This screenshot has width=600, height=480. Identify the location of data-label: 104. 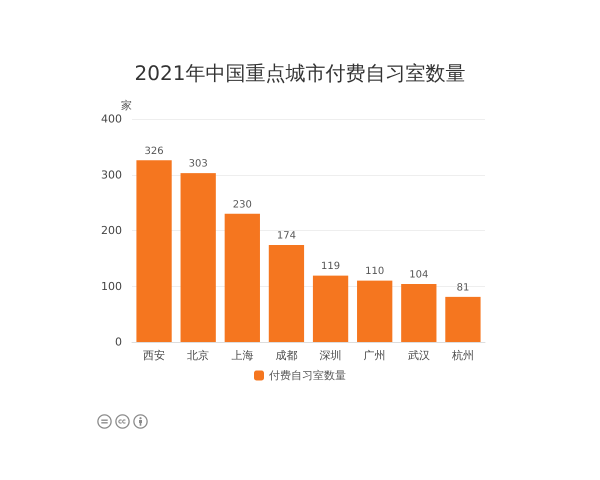
(418, 275).